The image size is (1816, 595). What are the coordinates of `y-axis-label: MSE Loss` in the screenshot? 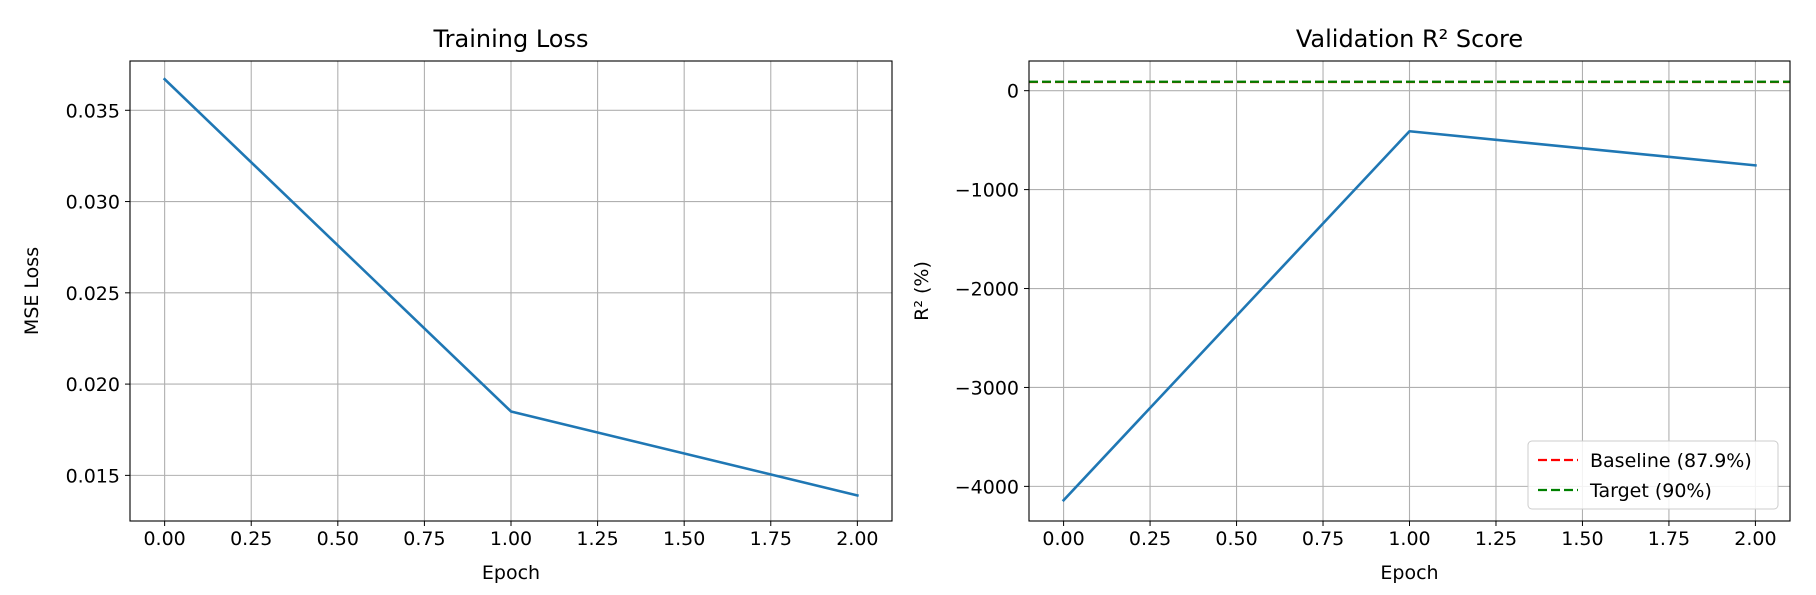 It's located at (32, 291).